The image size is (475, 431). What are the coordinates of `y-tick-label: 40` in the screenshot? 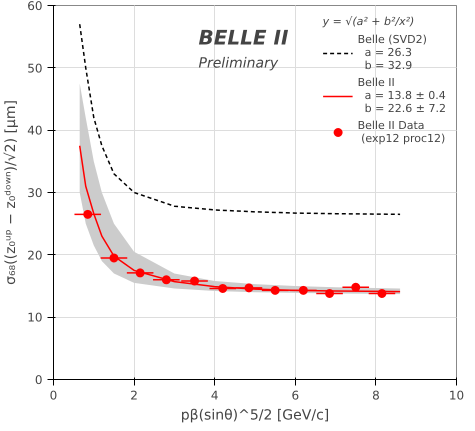 It's located at (35, 131).